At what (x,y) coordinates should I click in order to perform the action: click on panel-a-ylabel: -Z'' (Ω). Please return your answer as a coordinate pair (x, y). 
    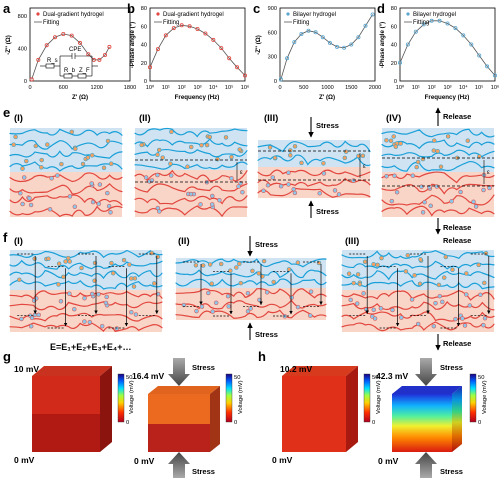
    Looking at the image, I should click on (8, 45).